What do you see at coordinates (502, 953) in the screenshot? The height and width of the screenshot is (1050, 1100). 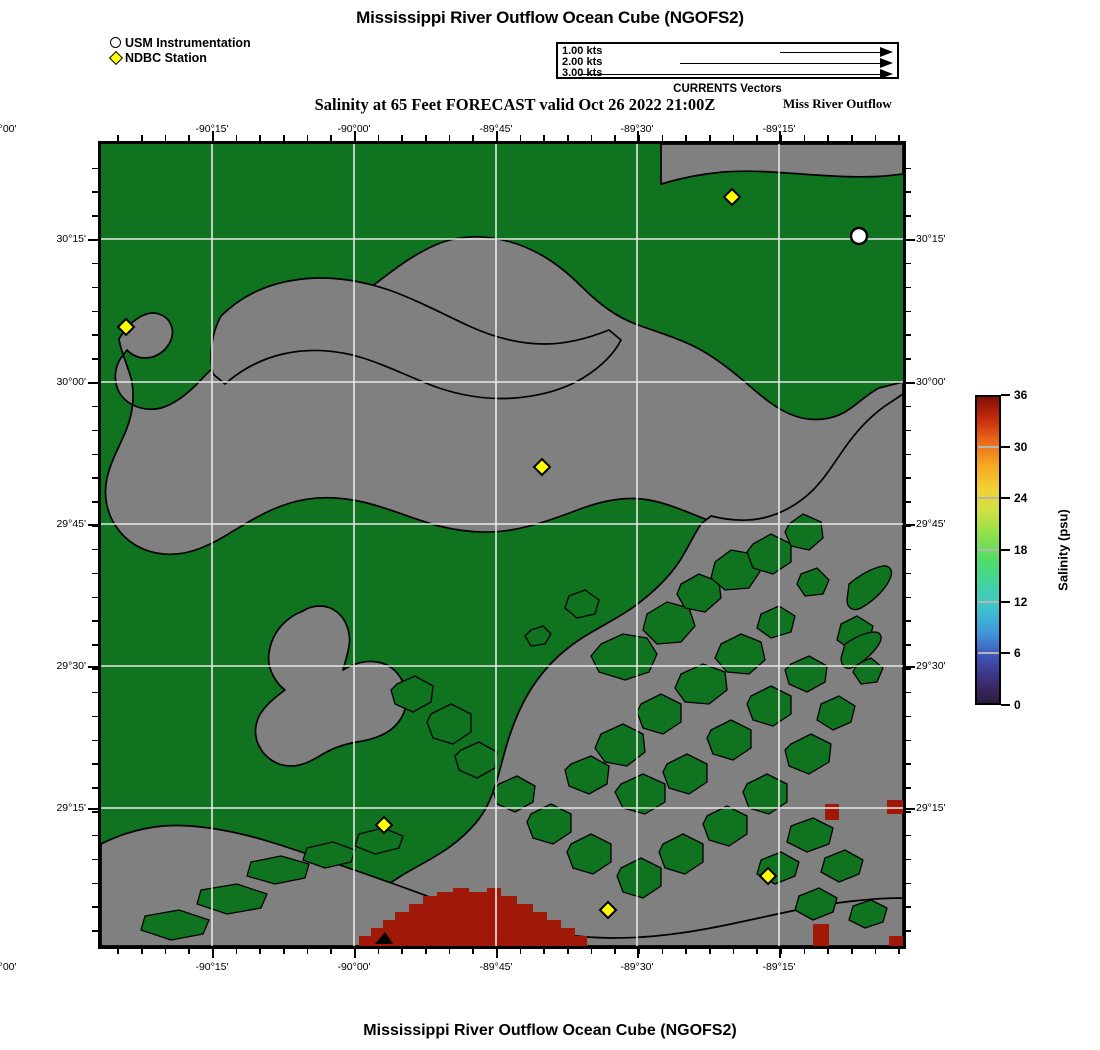 I see `map-axis-bottom` at bounding box center [502, 953].